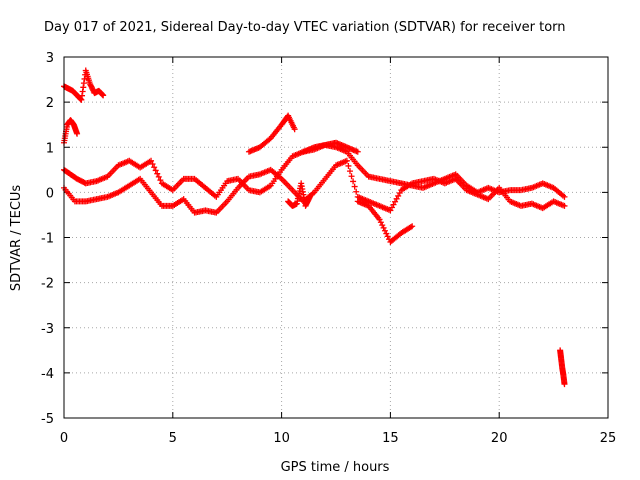 The height and width of the screenshot is (480, 640). Describe the element at coordinates (281, 438) in the screenshot. I see `x-tick-label: 10` at that location.